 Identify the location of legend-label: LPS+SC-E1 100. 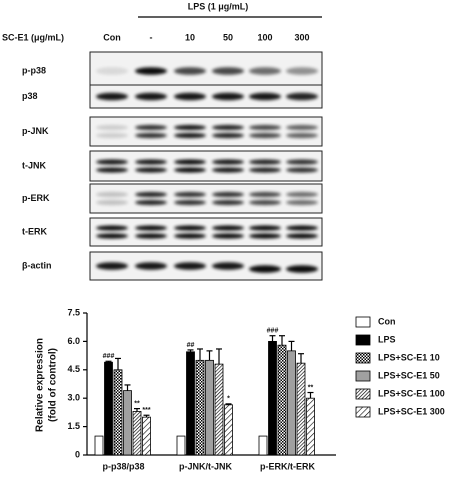
(411, 393).